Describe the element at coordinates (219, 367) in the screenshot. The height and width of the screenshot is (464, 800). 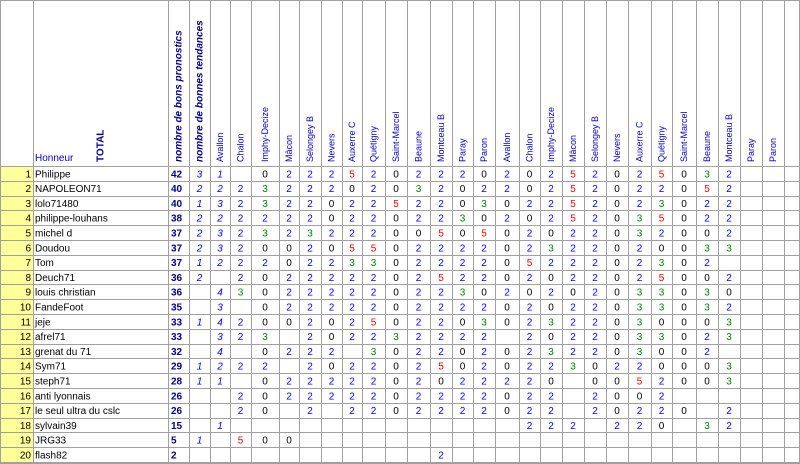
I see `good-trend-count: 2` at that location.